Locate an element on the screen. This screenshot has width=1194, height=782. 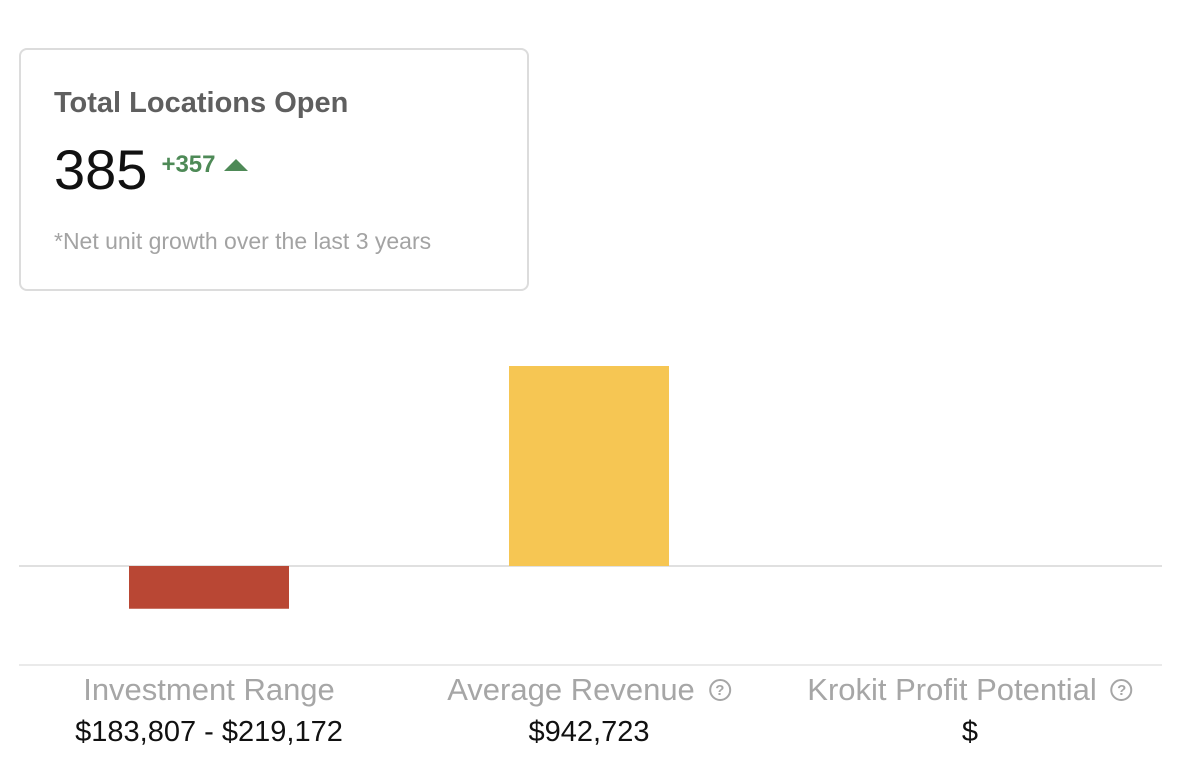
growth-delta-value: +357 is located at coordinates (188, 164).